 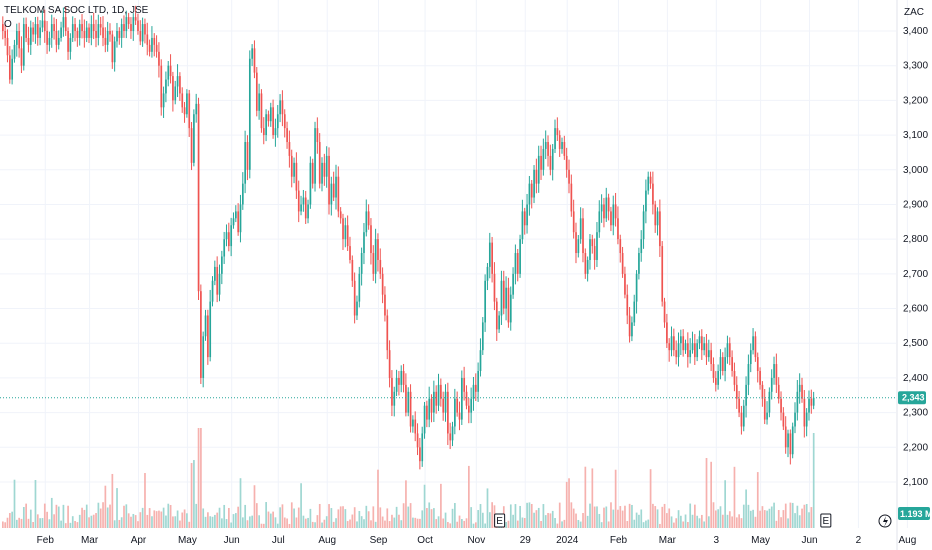 I want to click on currency-label: ZAC, so click(x=914, y=12).